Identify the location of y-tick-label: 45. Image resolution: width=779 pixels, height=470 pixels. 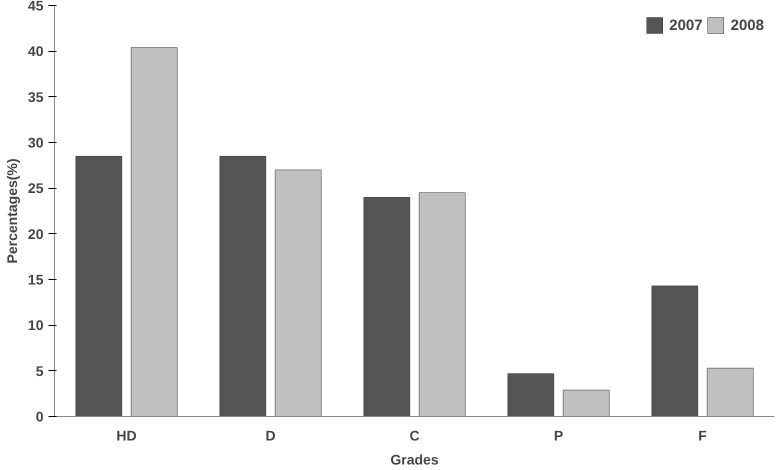
(36, 7).